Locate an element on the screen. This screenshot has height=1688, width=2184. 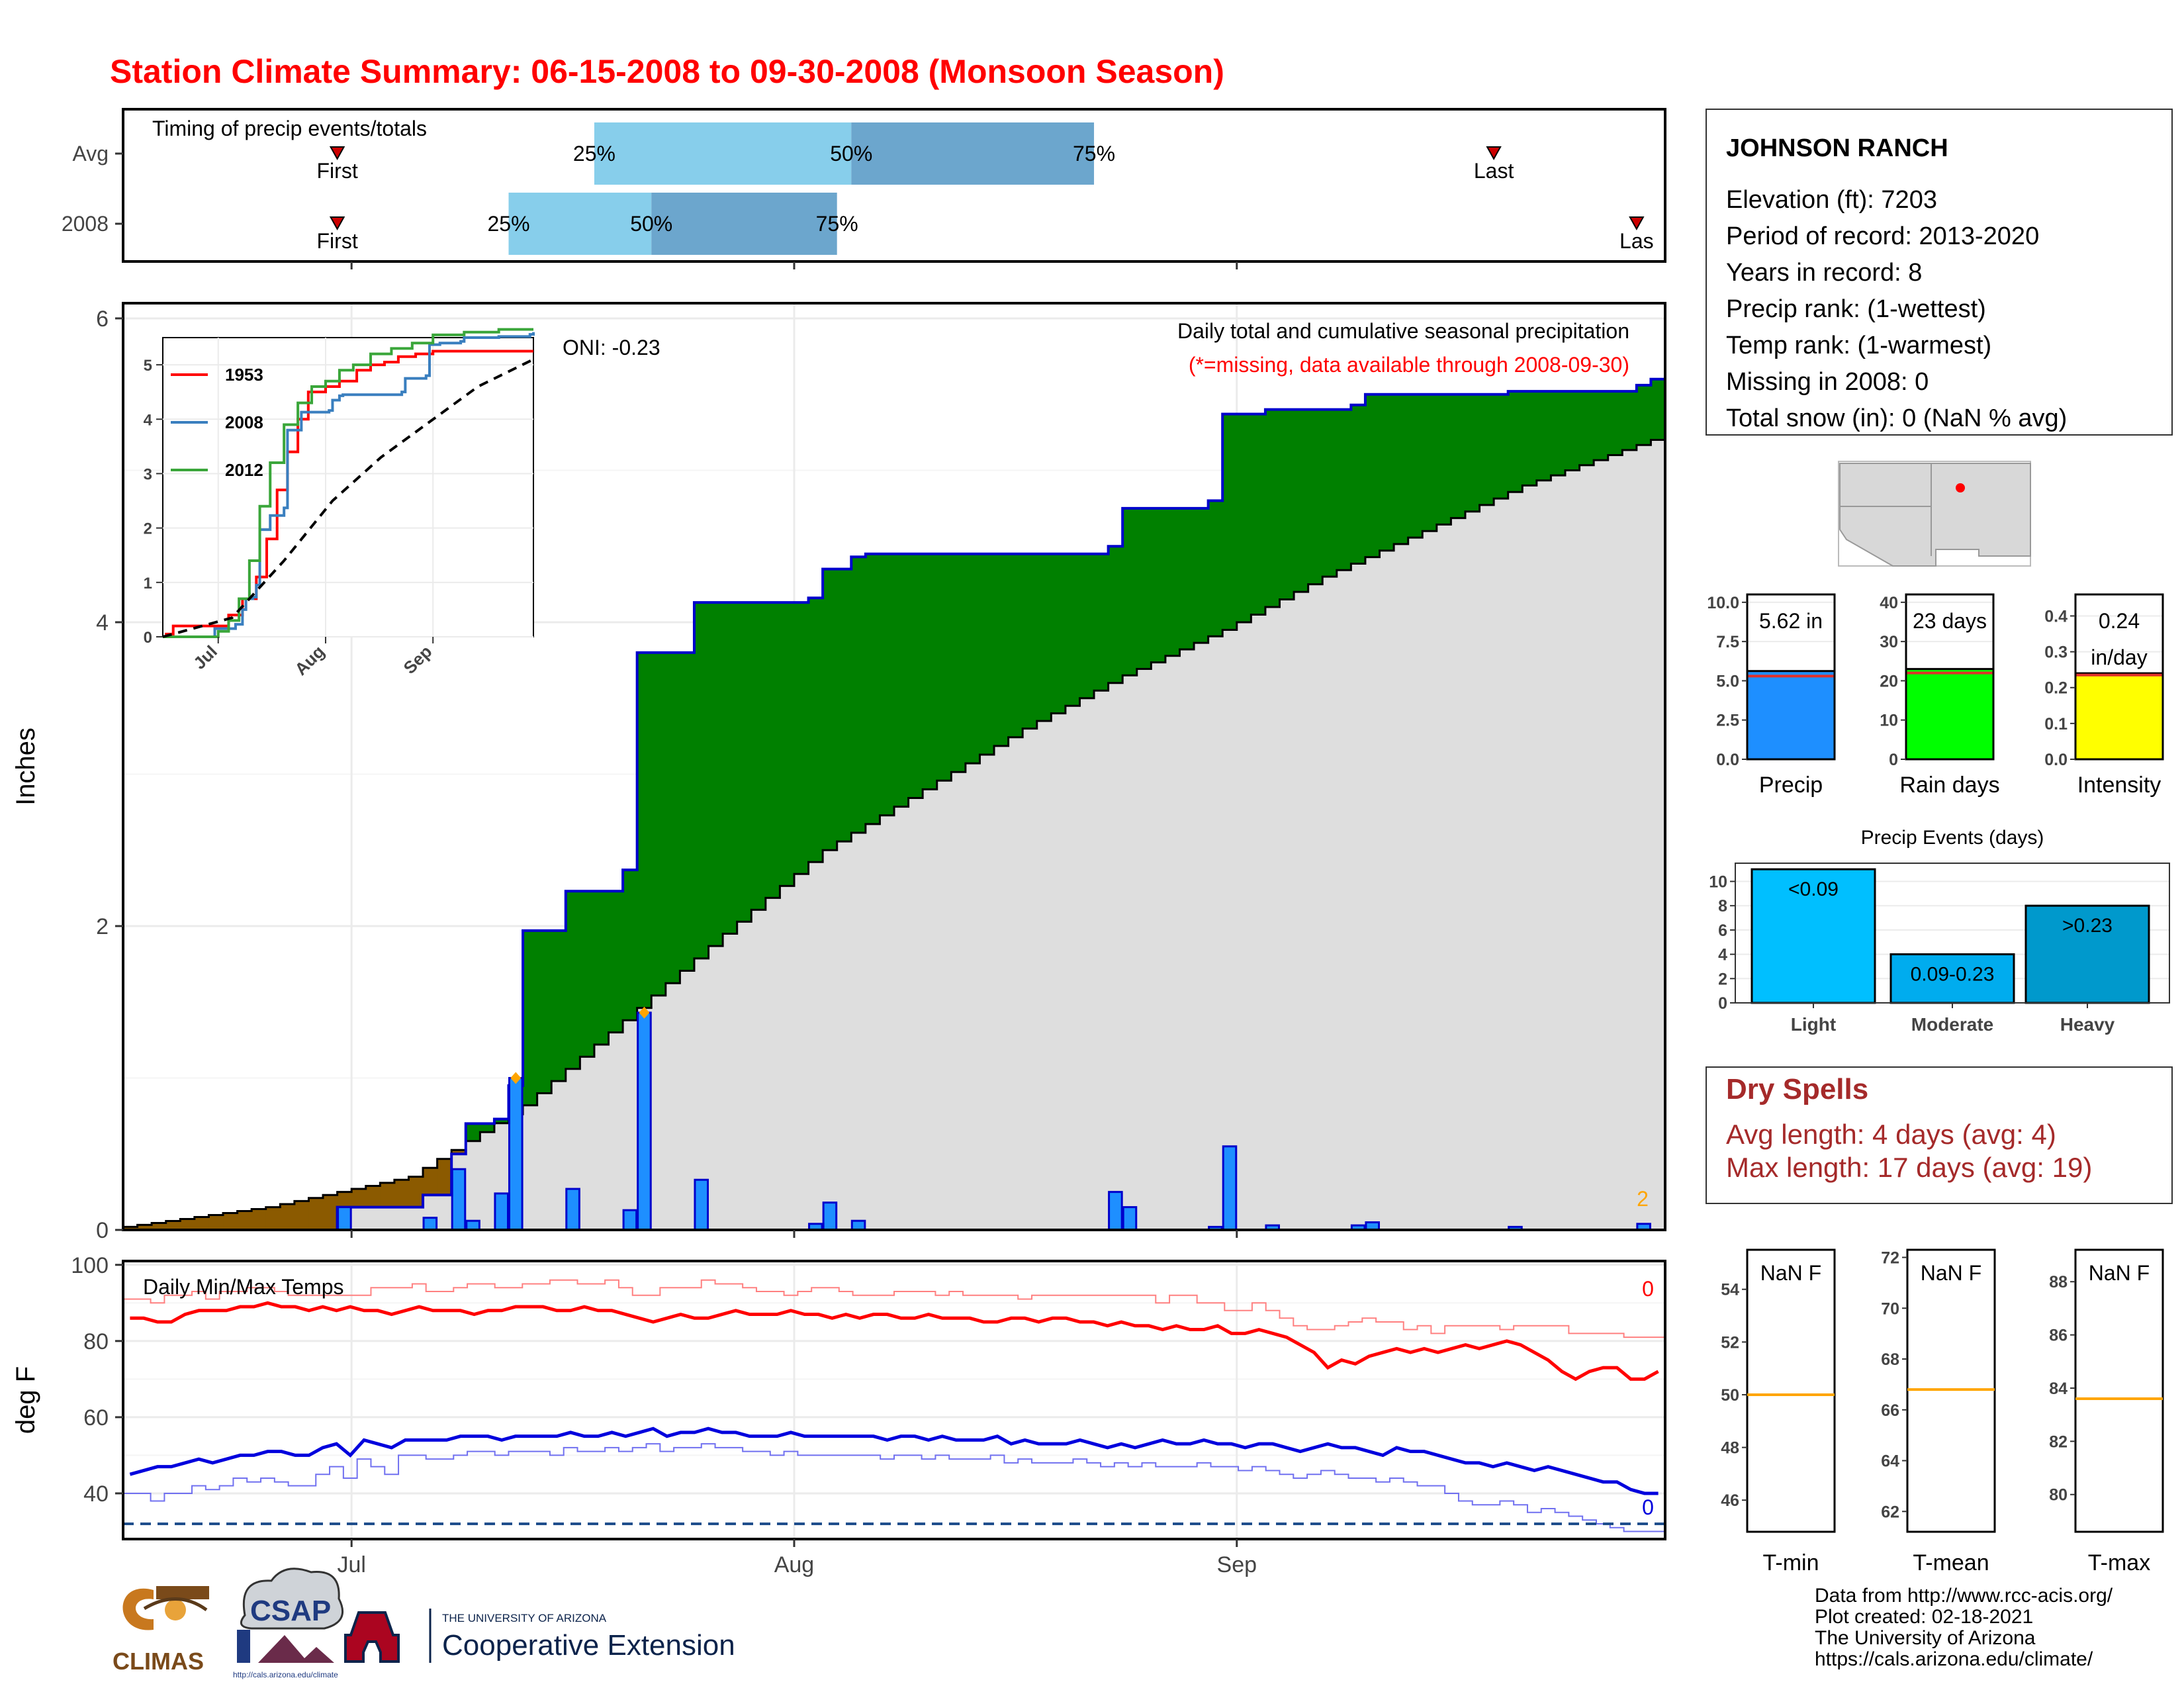
inset-y-tick-label: 5 is located at coordinates (148, 366).